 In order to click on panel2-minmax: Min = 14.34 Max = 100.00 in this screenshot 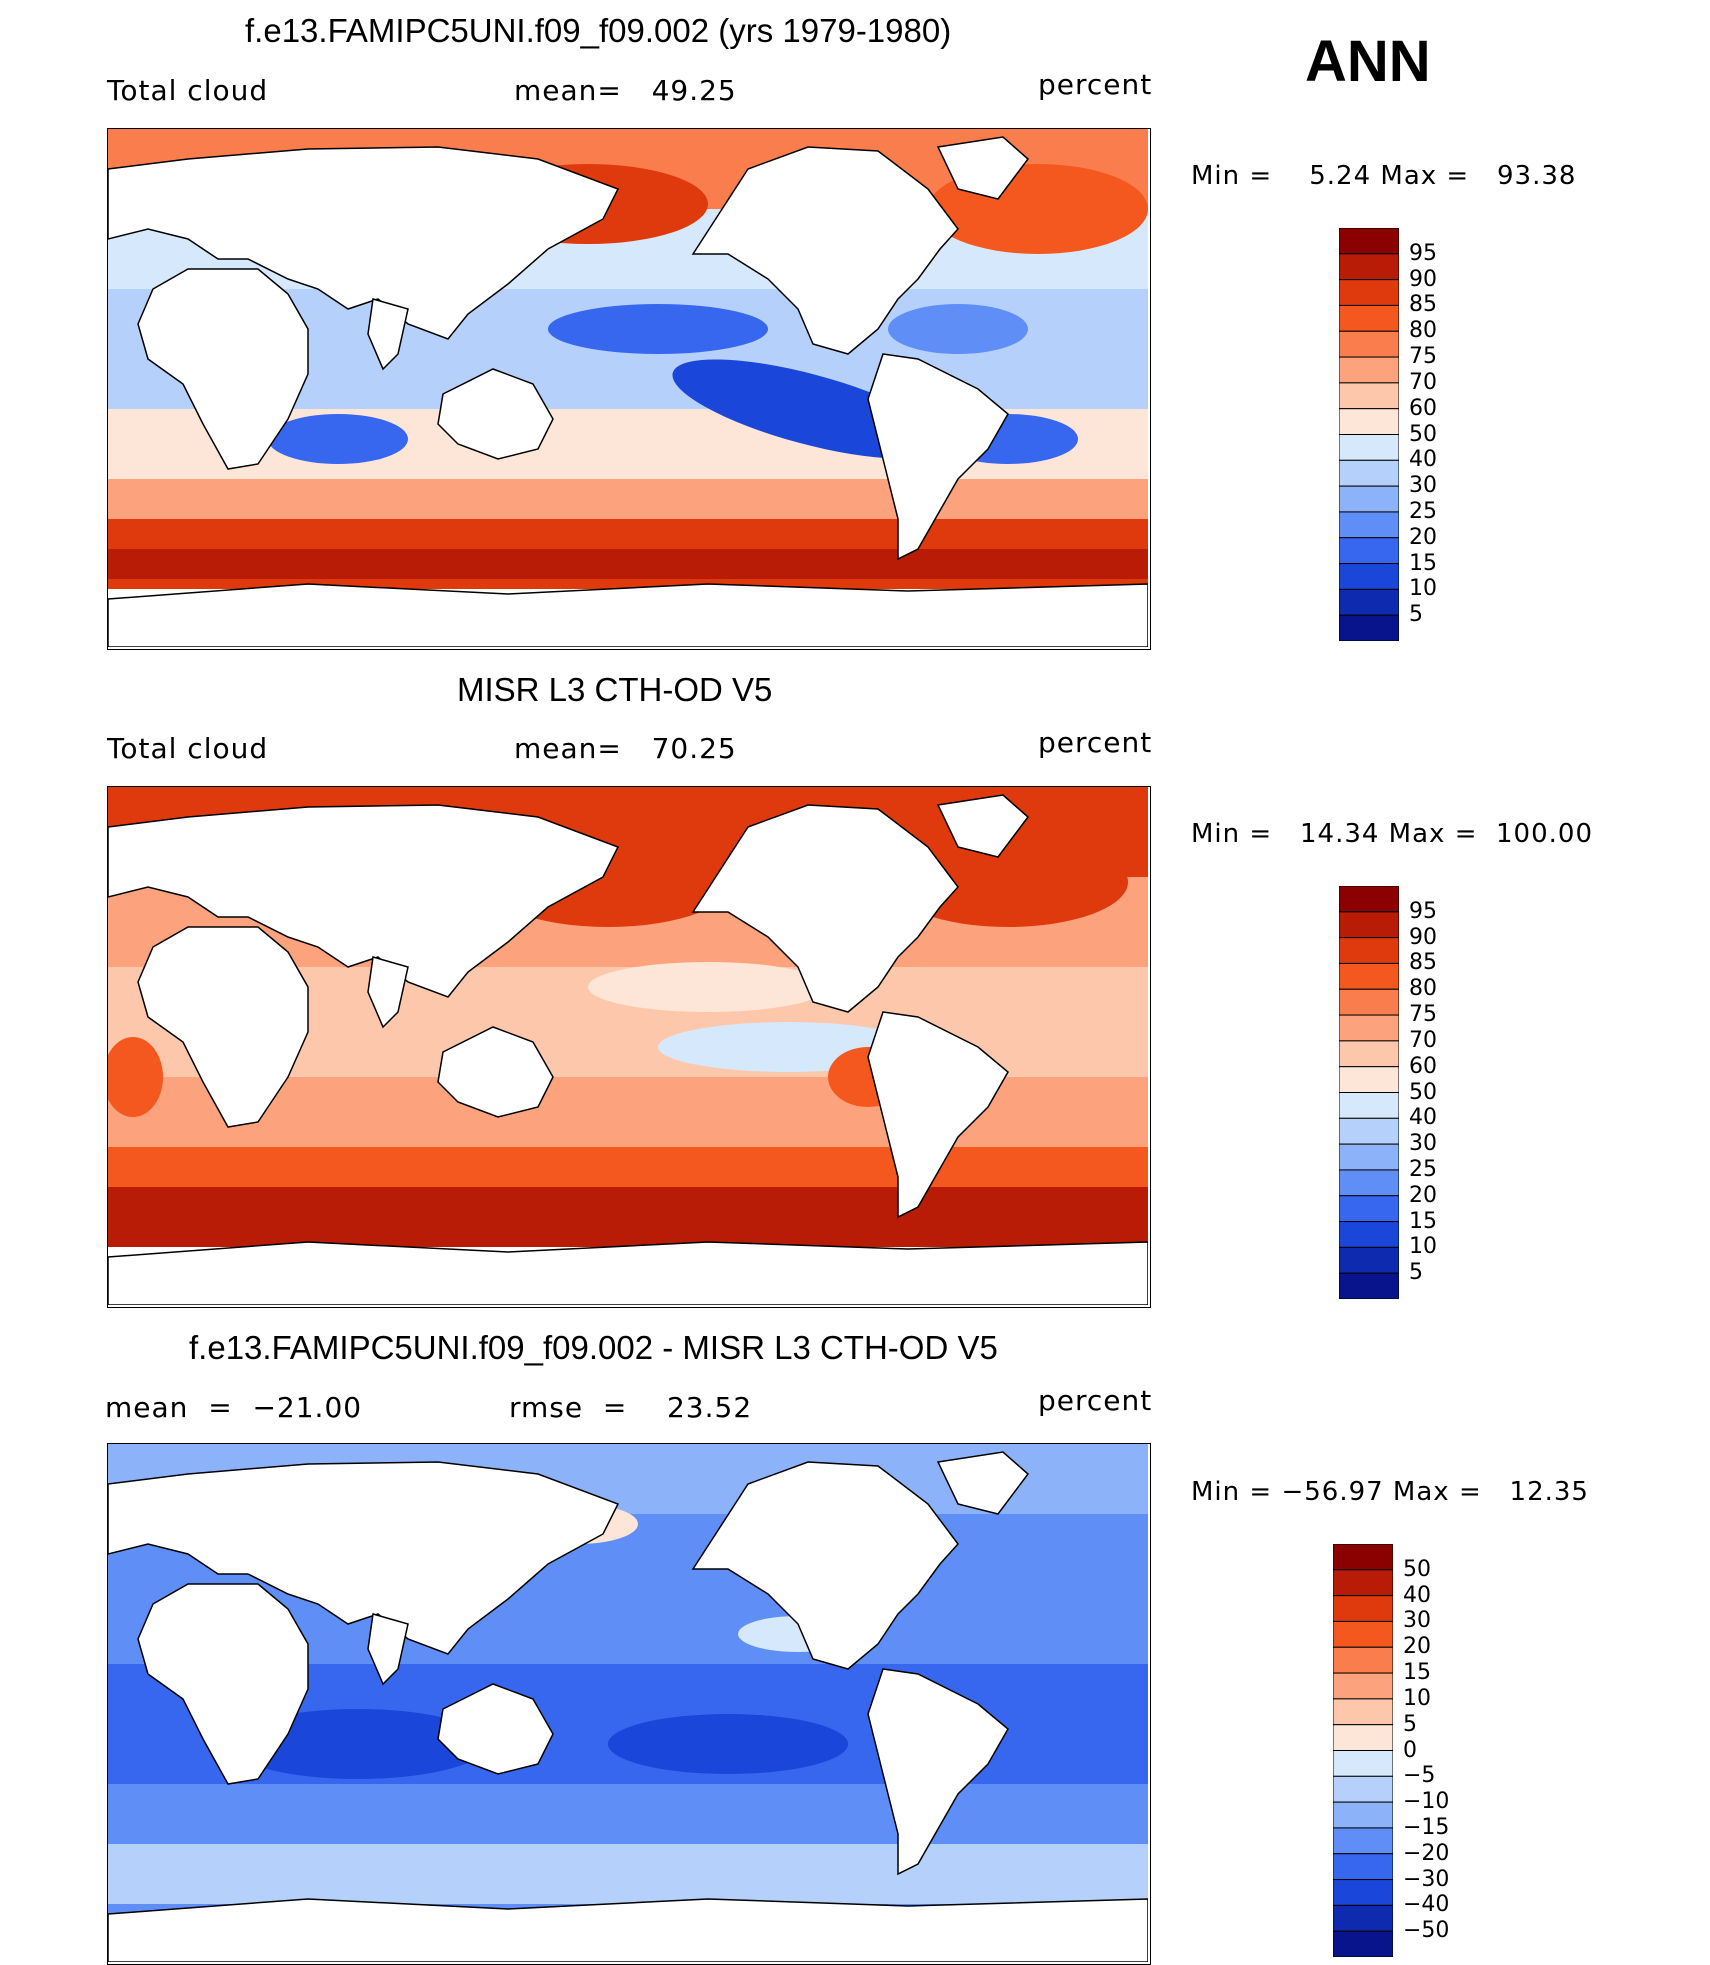, I will do `click(1392, 834)`.